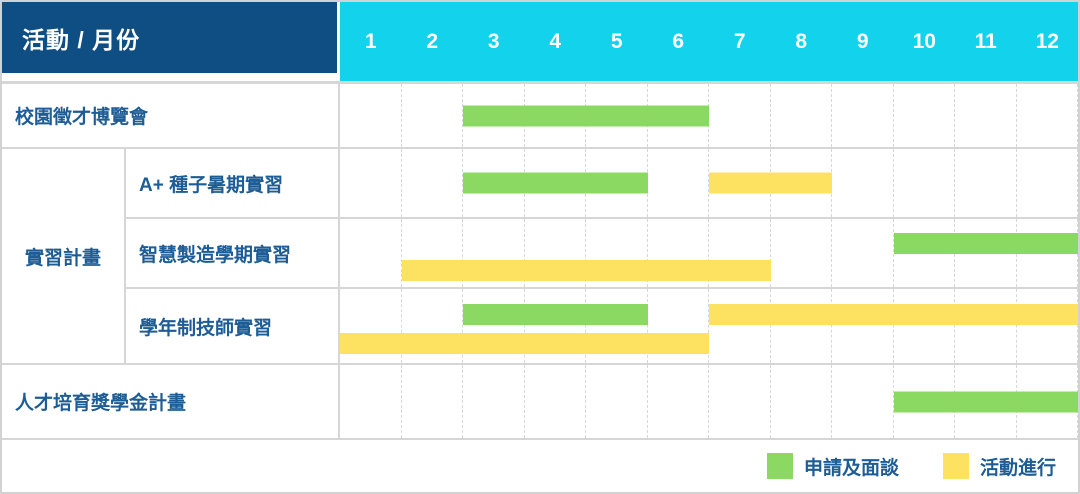  I want to click on legend-label-apply: 申請及面談, so click(851, 468).